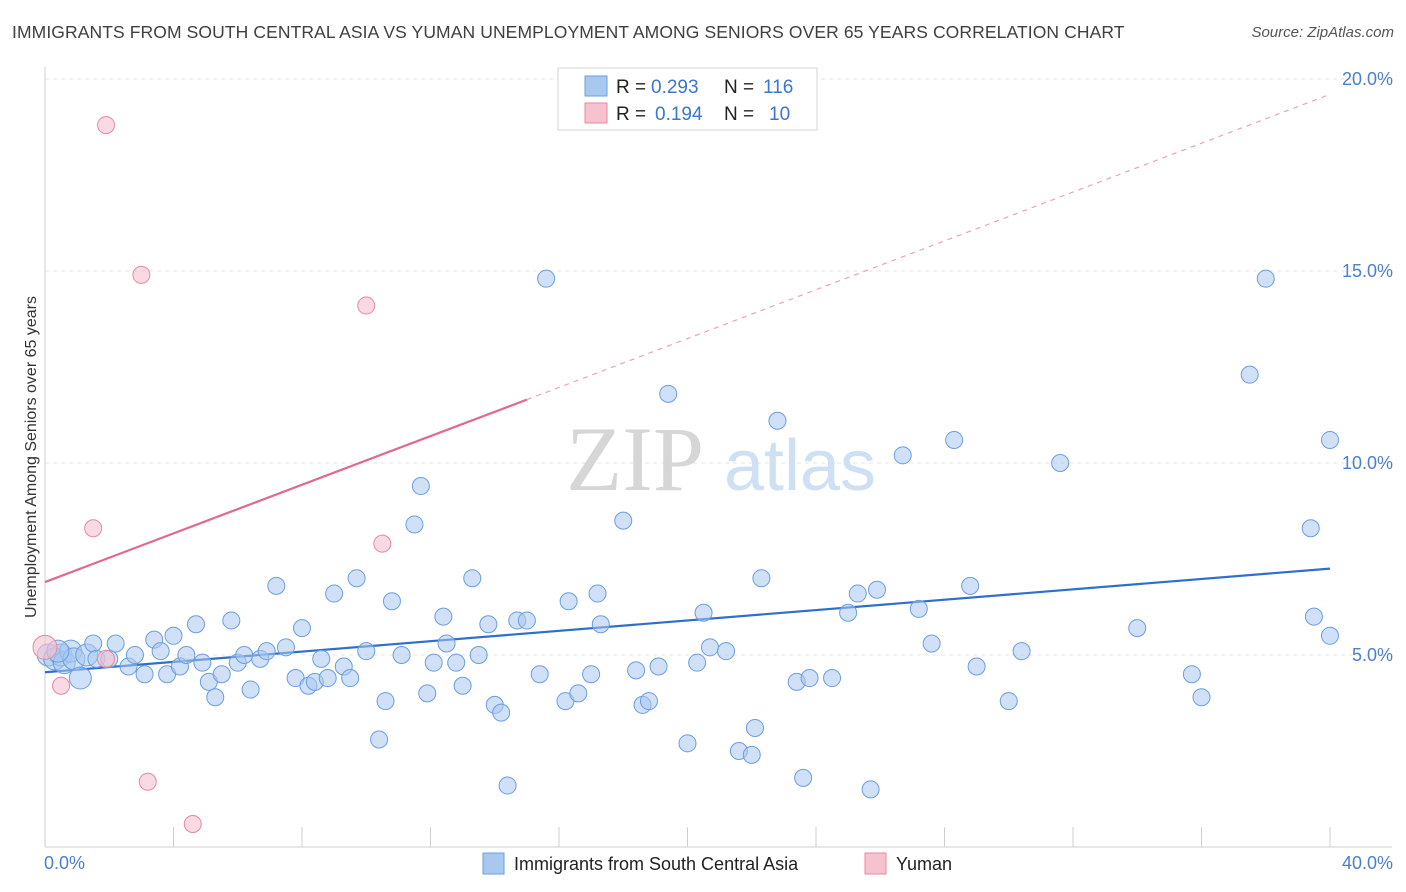  I want to click on legend-swatch-pink, so click(596, 113).